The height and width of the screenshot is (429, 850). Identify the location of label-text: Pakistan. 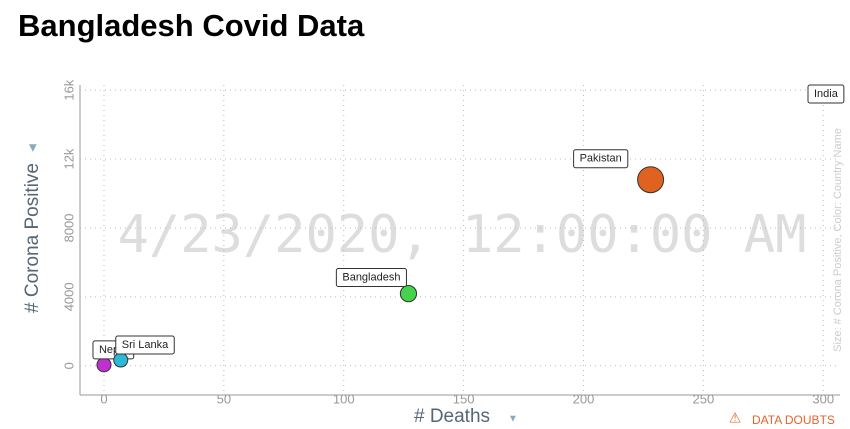
(601, 159).